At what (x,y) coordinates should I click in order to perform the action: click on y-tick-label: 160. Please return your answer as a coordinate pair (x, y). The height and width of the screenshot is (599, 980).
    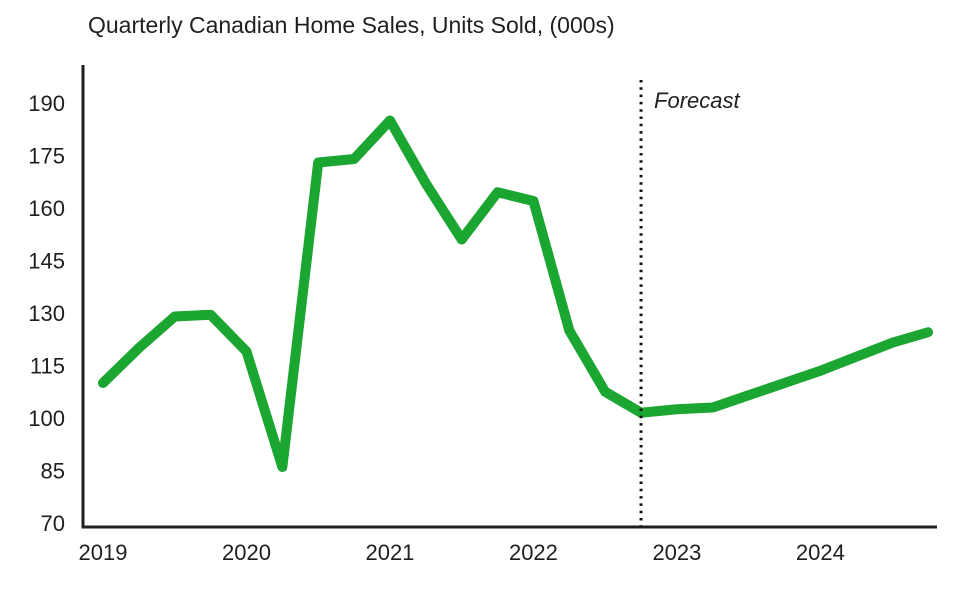
    Looking at the image, I should click on (46, 208).